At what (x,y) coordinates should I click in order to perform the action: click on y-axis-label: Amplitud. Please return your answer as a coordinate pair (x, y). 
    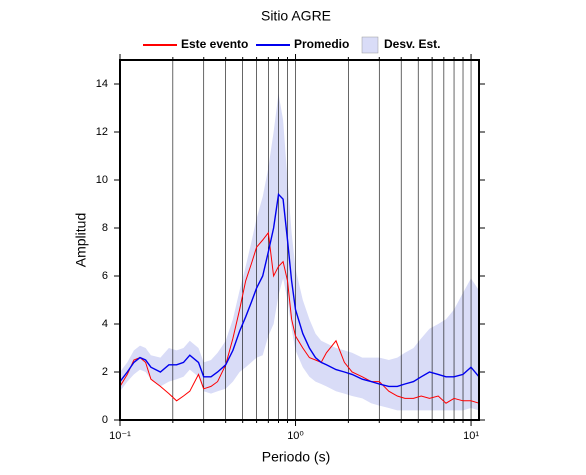
    Looking at the image, I should click on (81, 240).